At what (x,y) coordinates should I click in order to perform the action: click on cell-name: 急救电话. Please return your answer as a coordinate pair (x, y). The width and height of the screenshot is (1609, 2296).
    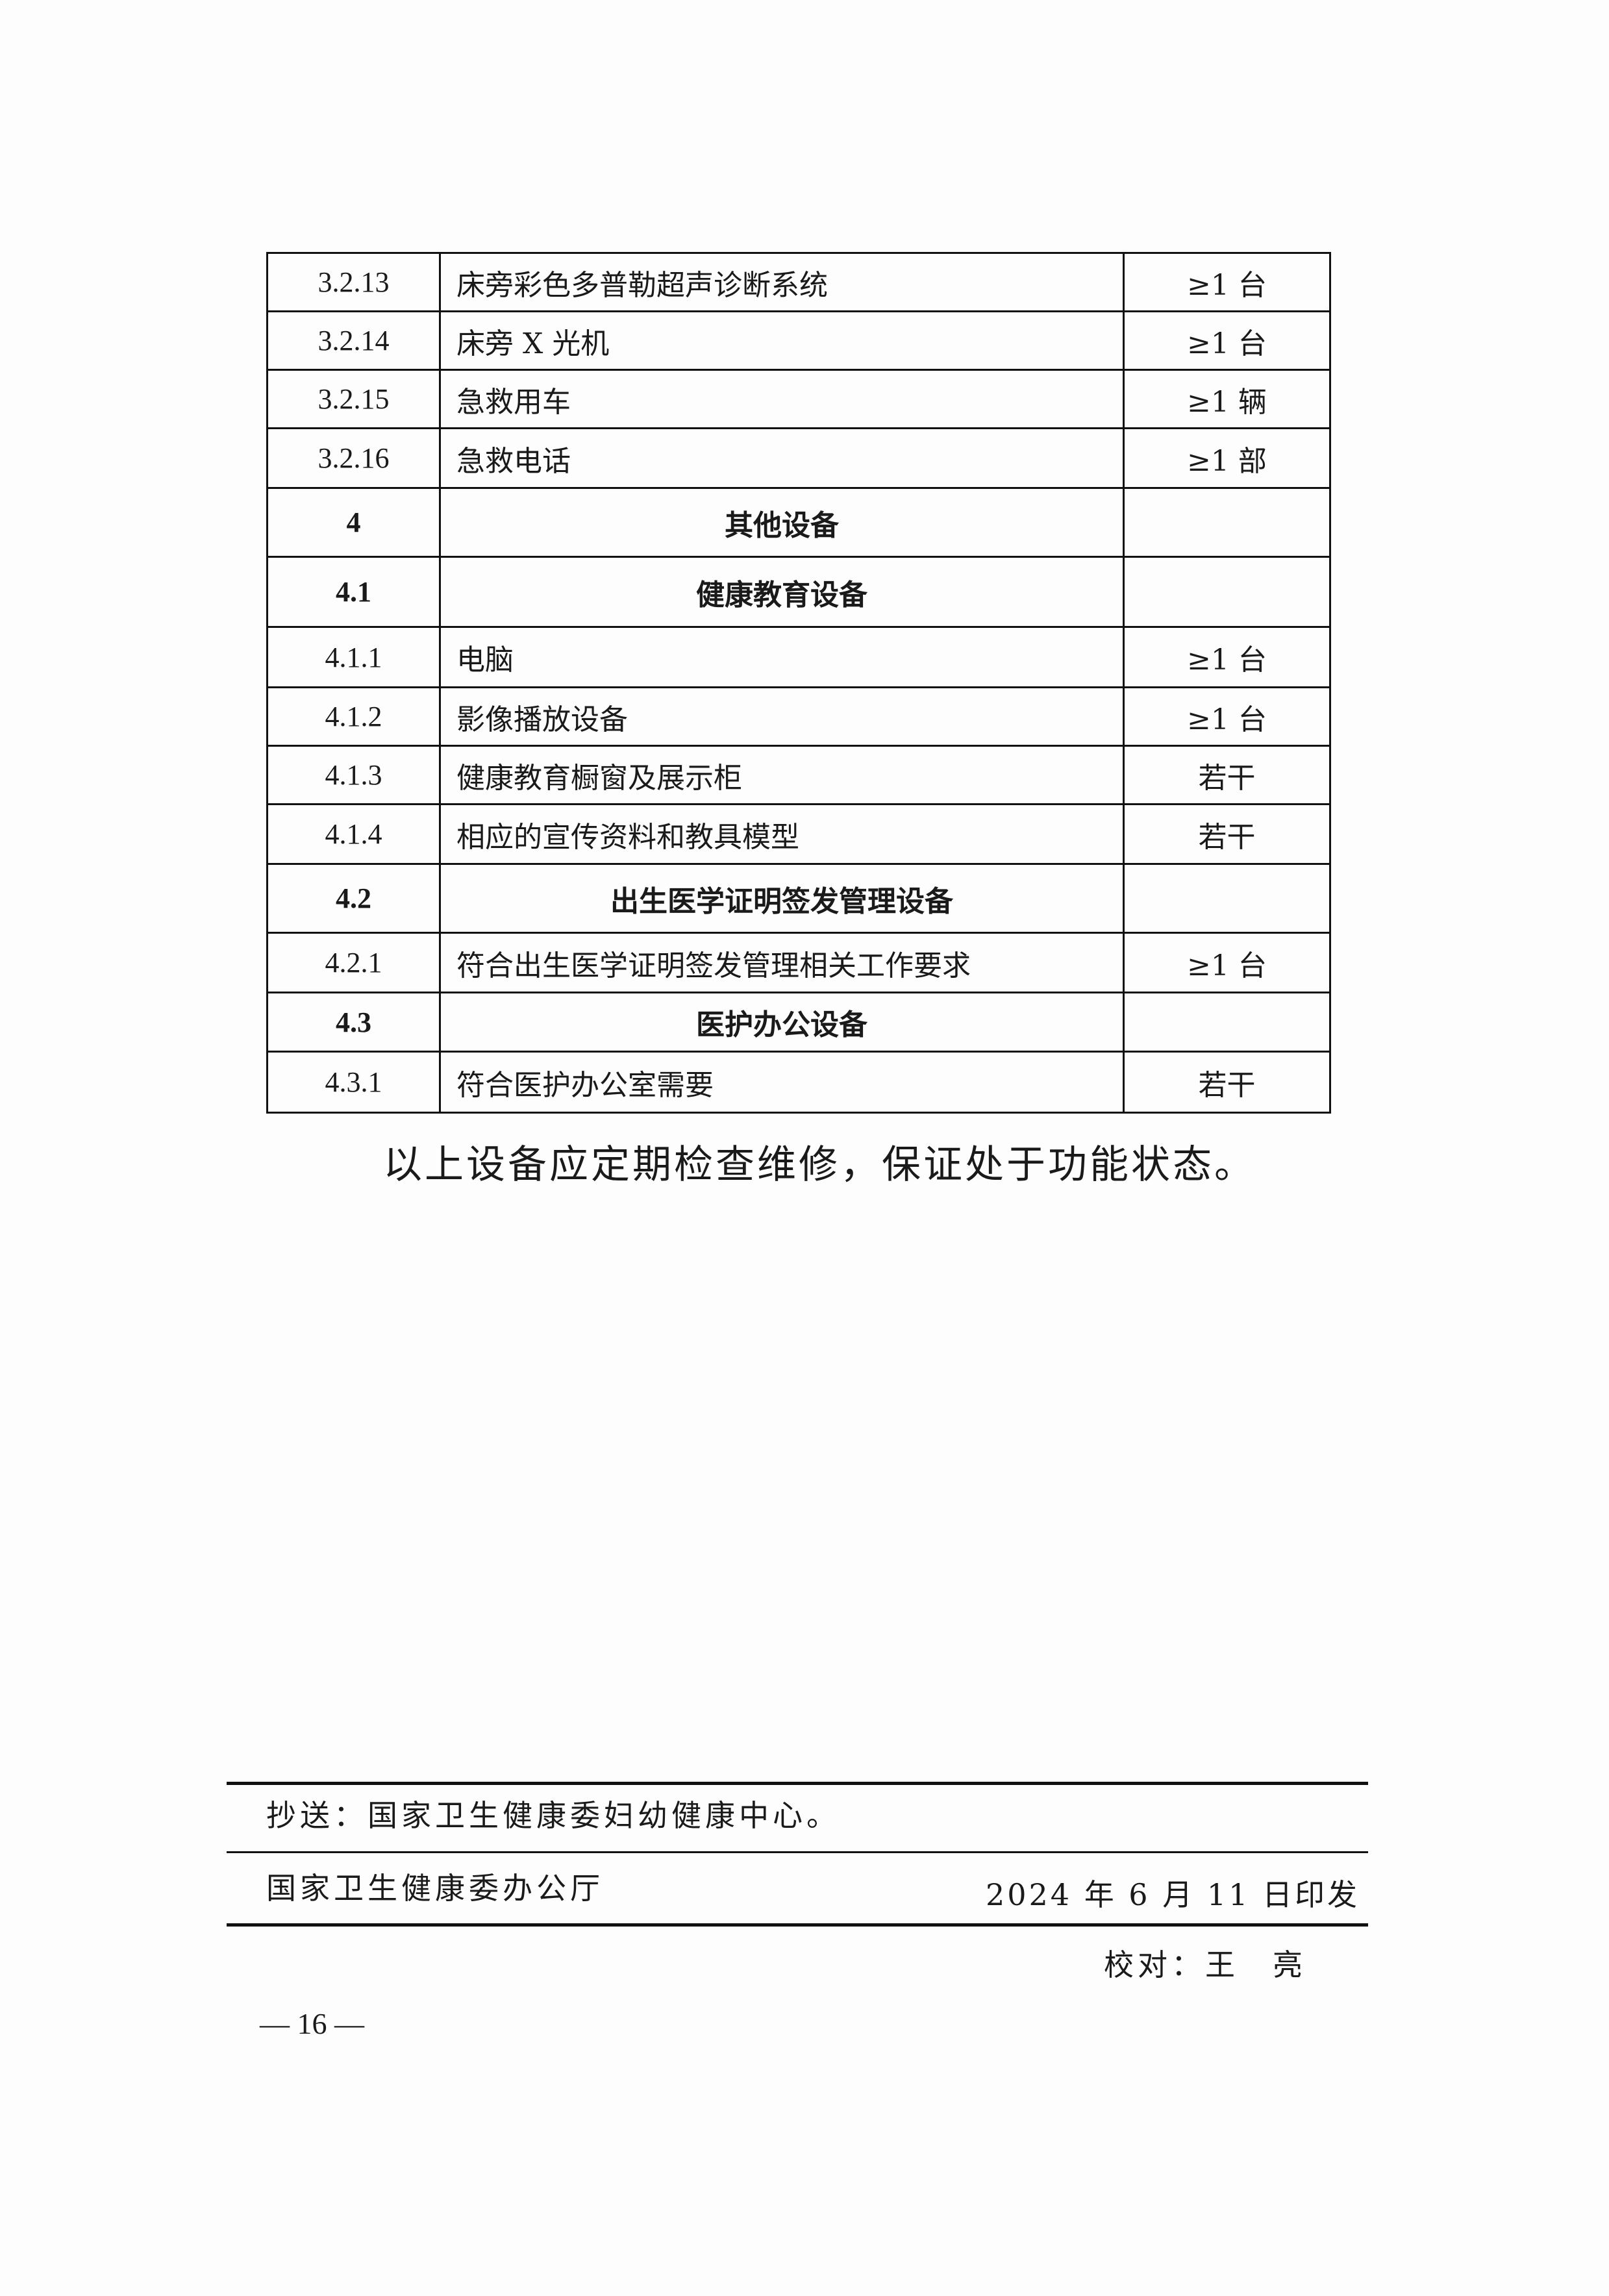
    Looking at the image, I should click on (782, 458).